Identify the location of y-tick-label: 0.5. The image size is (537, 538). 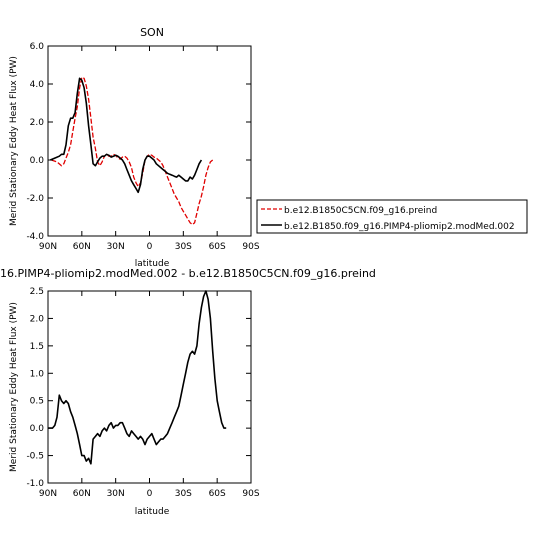
(37, 402).